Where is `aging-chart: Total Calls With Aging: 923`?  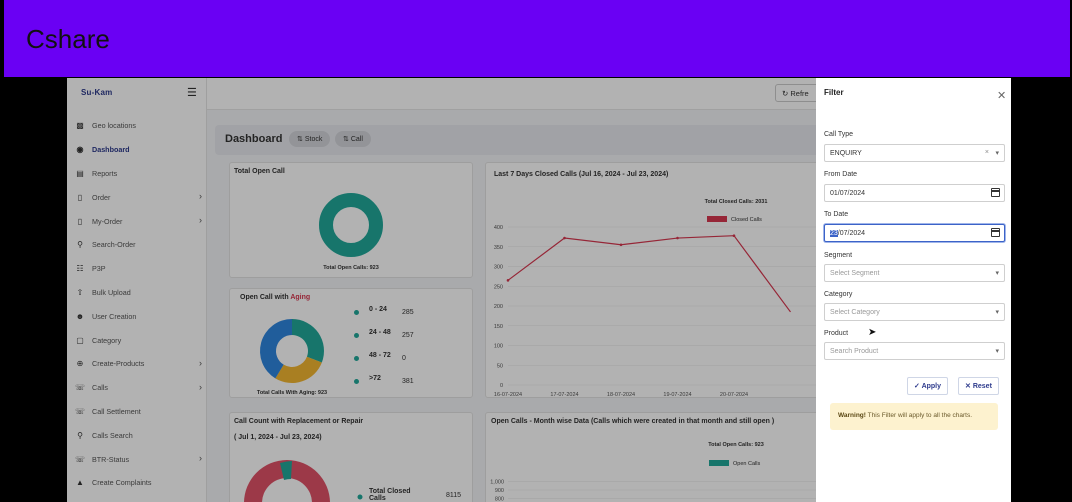
aging-chart: Total Calls With Aging: 923 is located at coordinates (292, 357).